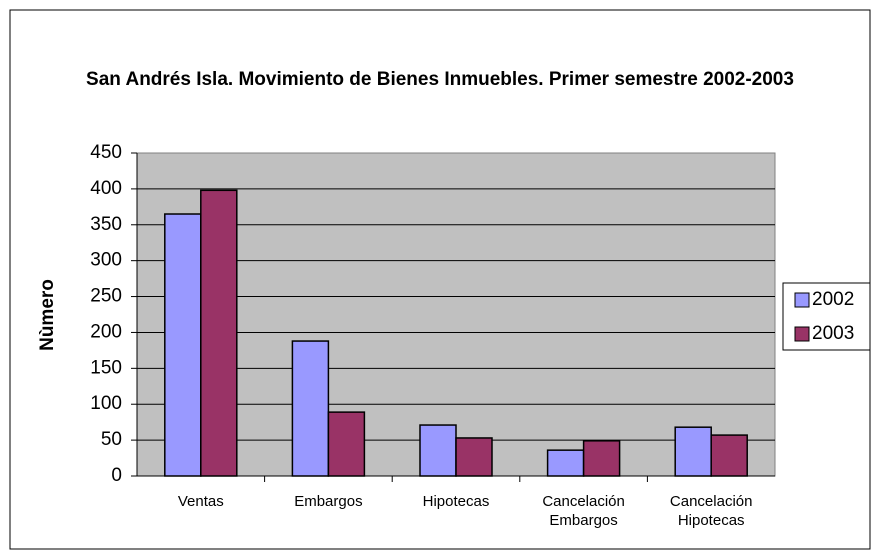 The image size is (880, 559). What do you see at coordinates (106, 152) in the screenshot?
I see `y-tick-label: 450` at bounding box center [106, 152].